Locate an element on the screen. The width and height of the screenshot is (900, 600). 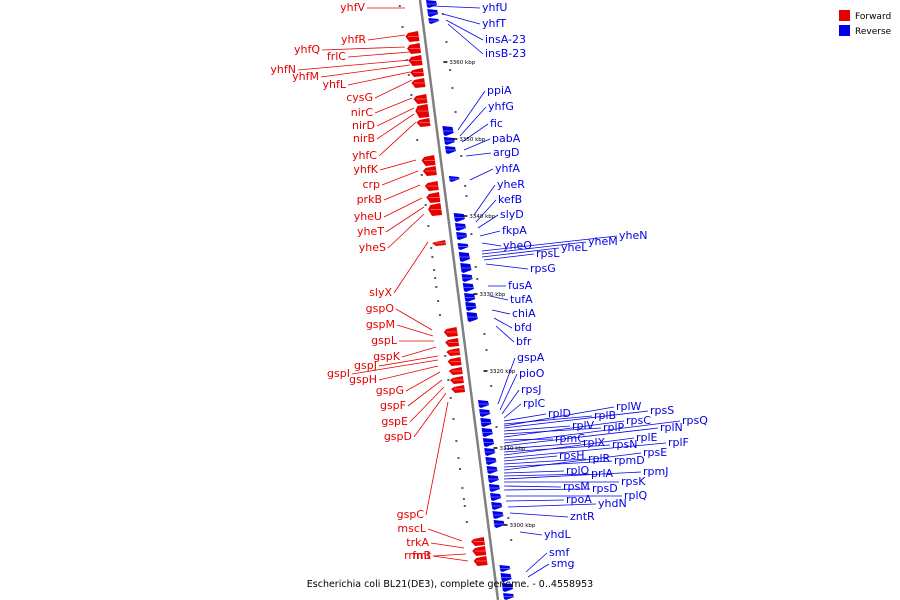
reverse-gene-label: fusA is located at coordinates (520, 285).